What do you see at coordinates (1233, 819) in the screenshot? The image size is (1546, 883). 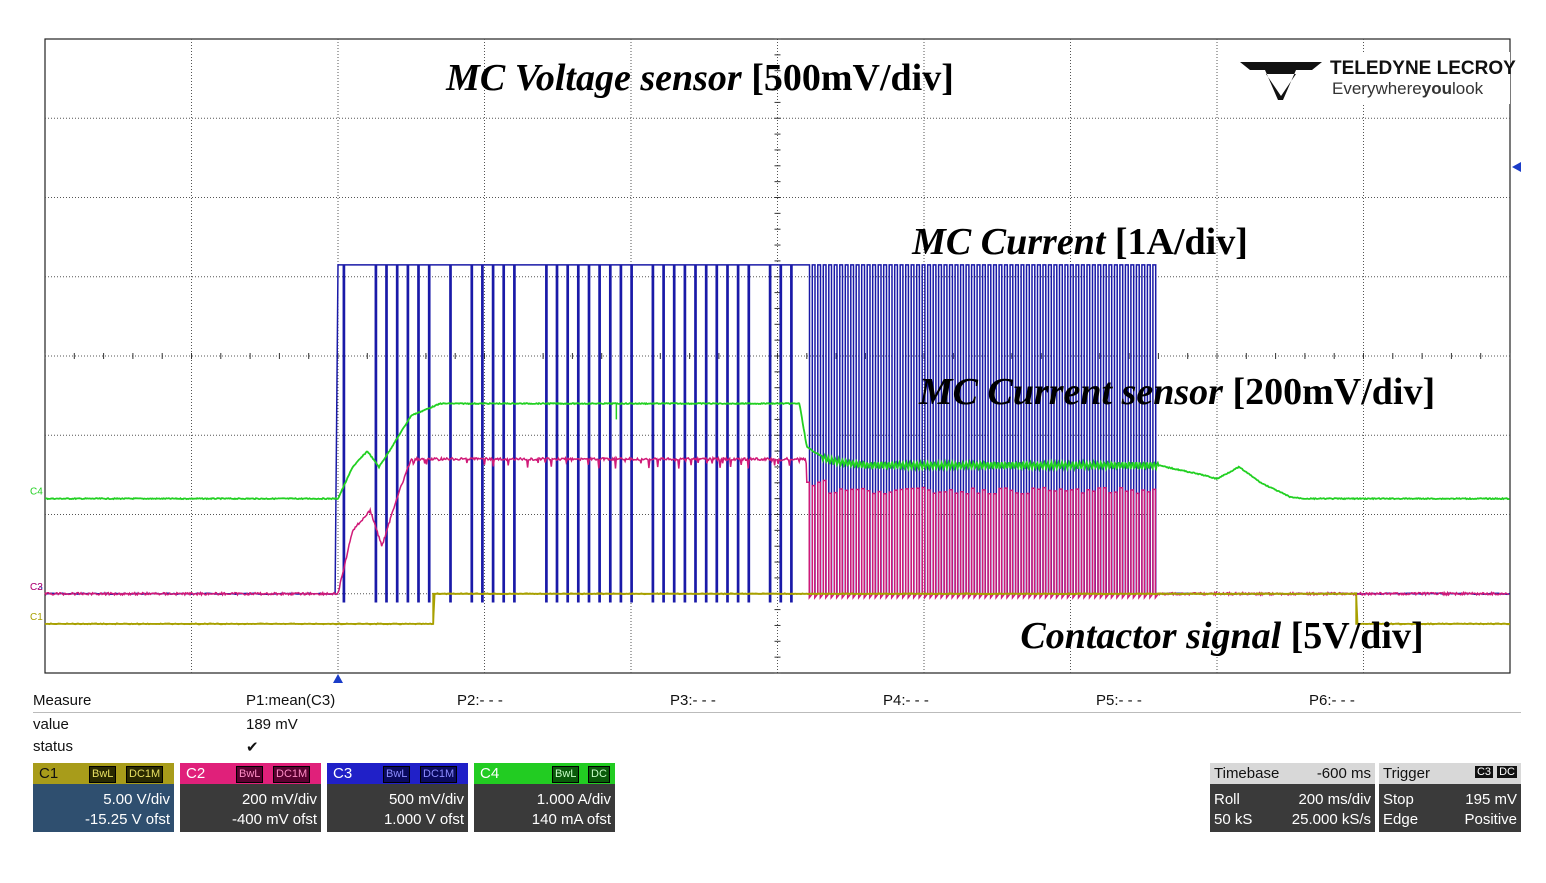 I see `timebase-samples: 50 kS` at bounding box center [1233, 819].